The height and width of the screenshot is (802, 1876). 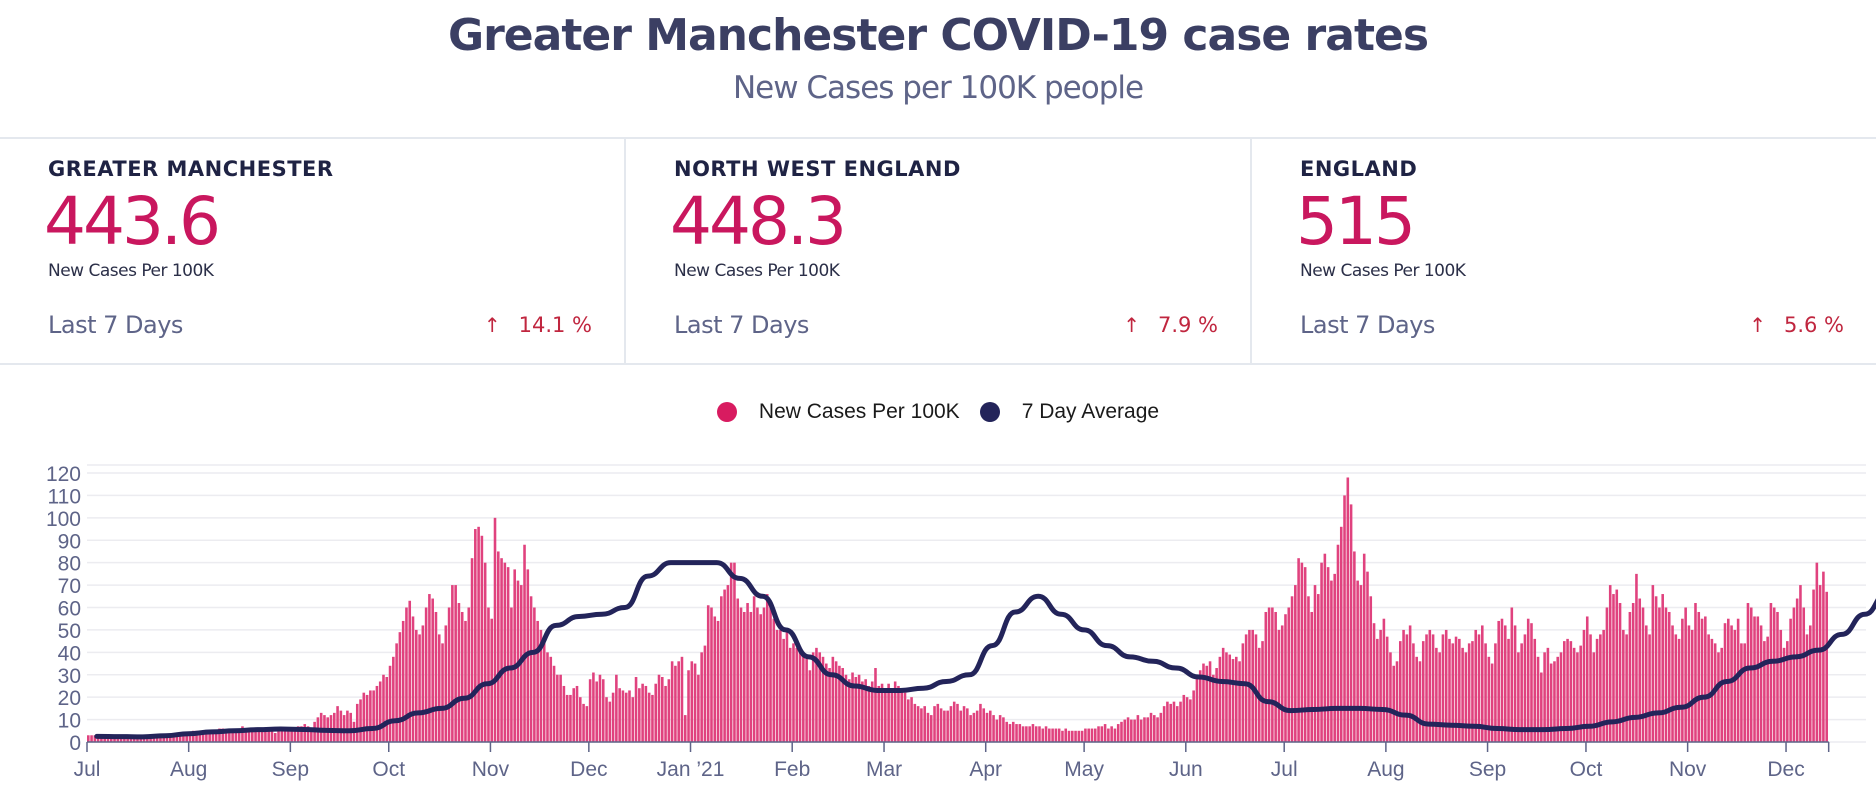 I want to click on x-tick-label: Aug, so click(x=188, y=769).